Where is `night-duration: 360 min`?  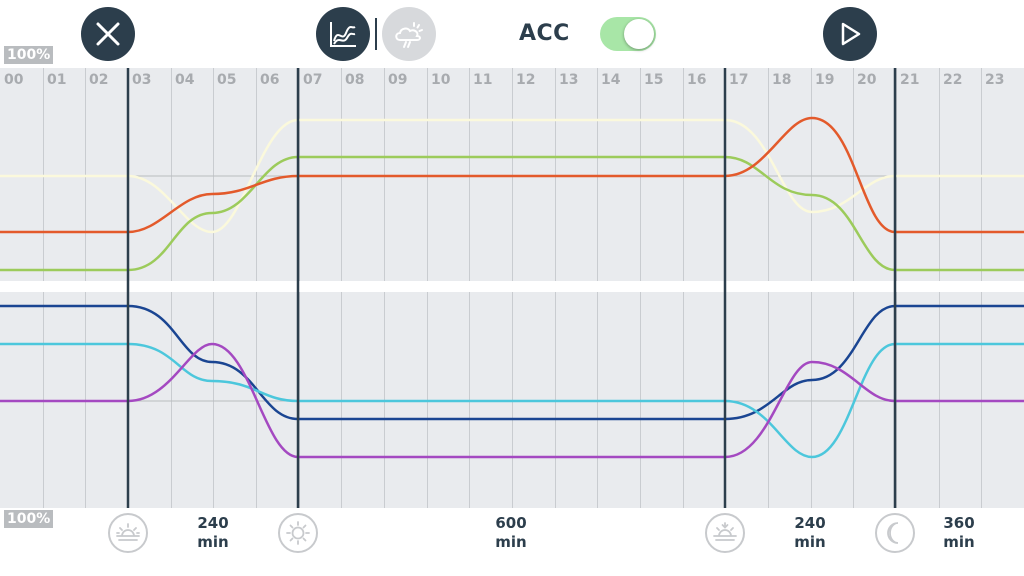
night-duration: 360 min is located at coordinates (959, 533).